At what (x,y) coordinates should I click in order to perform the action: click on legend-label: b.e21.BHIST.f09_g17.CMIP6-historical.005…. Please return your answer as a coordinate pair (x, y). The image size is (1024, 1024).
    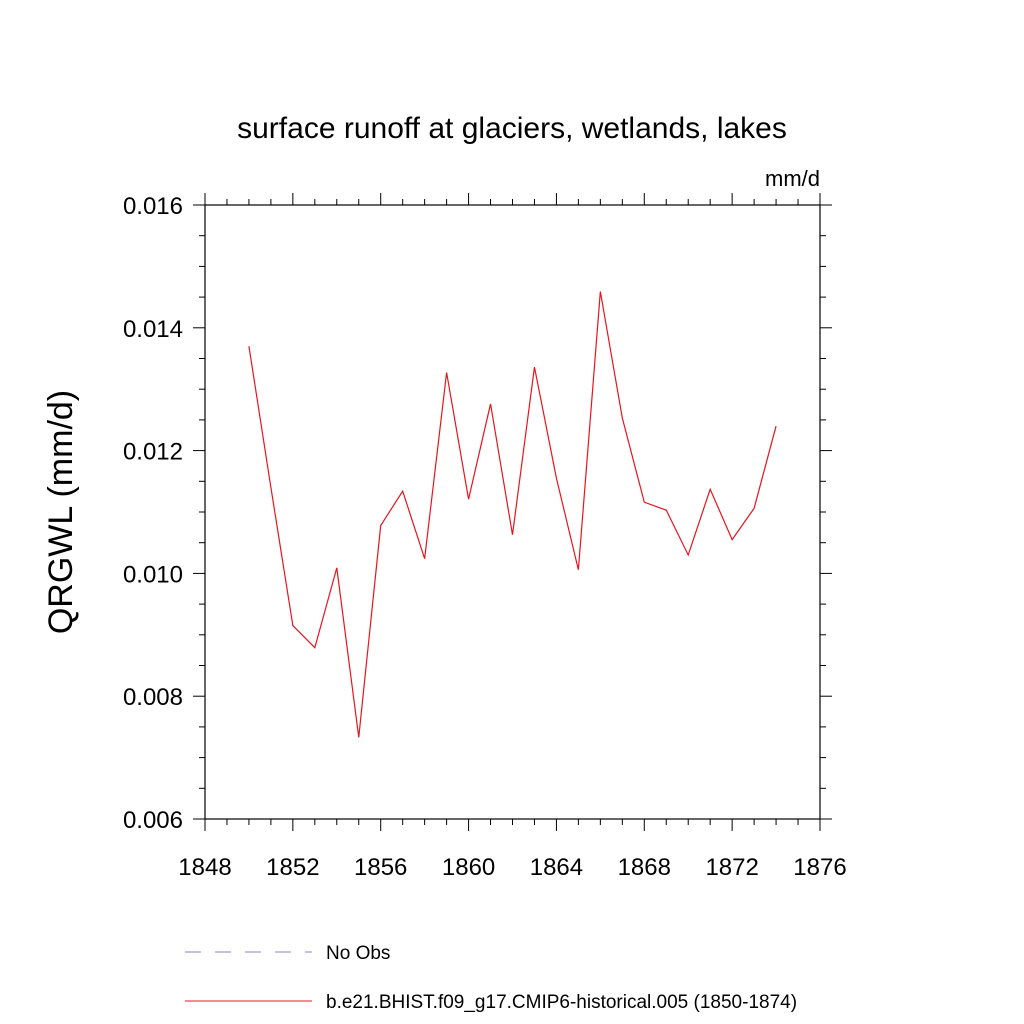
    Looking at the image, I should click on (561, 1002).